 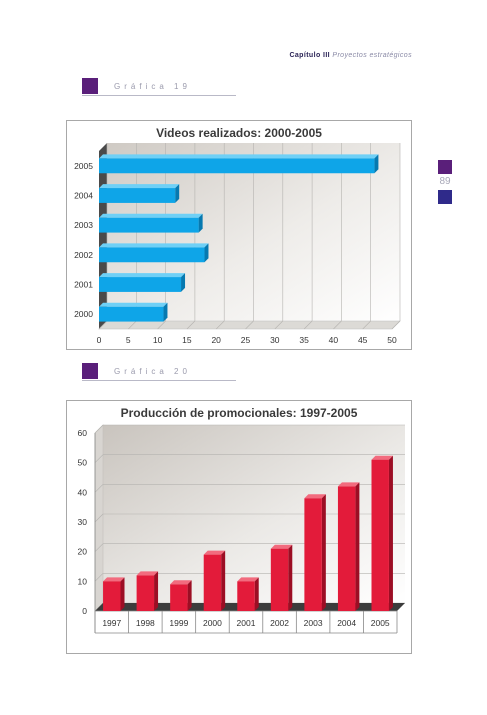 I want to click on chart-title: Videos realizados: 2000-2005, so click(x=239, y=133).